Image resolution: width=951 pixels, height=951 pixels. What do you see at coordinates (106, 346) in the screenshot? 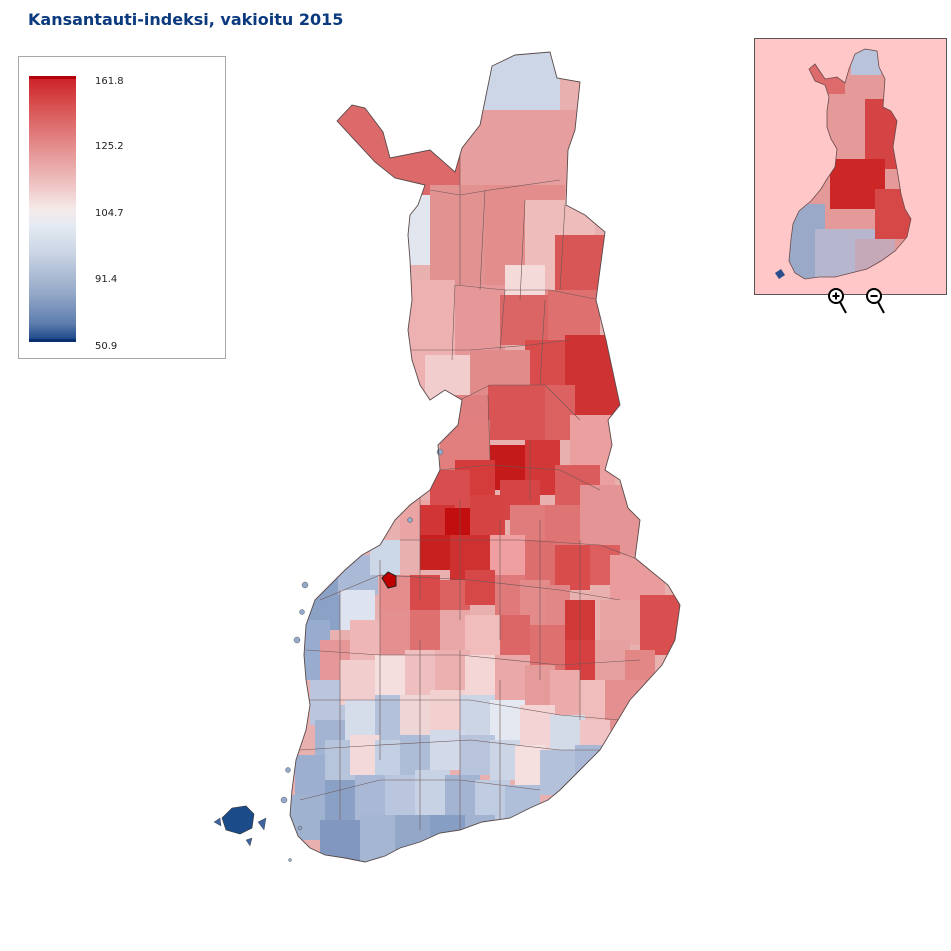
I see `legend-label-min: 50.9` at bounding box center [106, 346].